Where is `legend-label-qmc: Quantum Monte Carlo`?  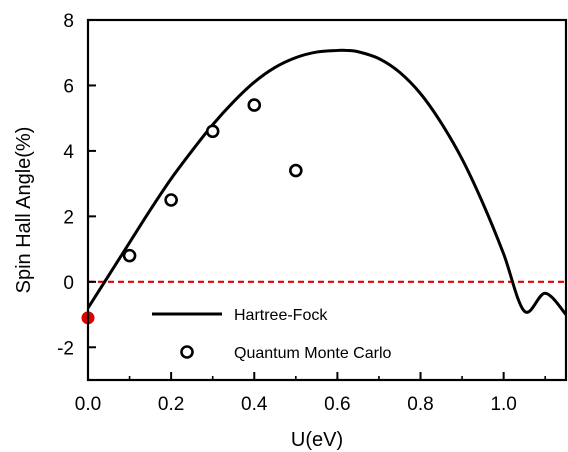
legend-label-qmc: Quantum Monte Carlo is located at coordinates (313, 353).